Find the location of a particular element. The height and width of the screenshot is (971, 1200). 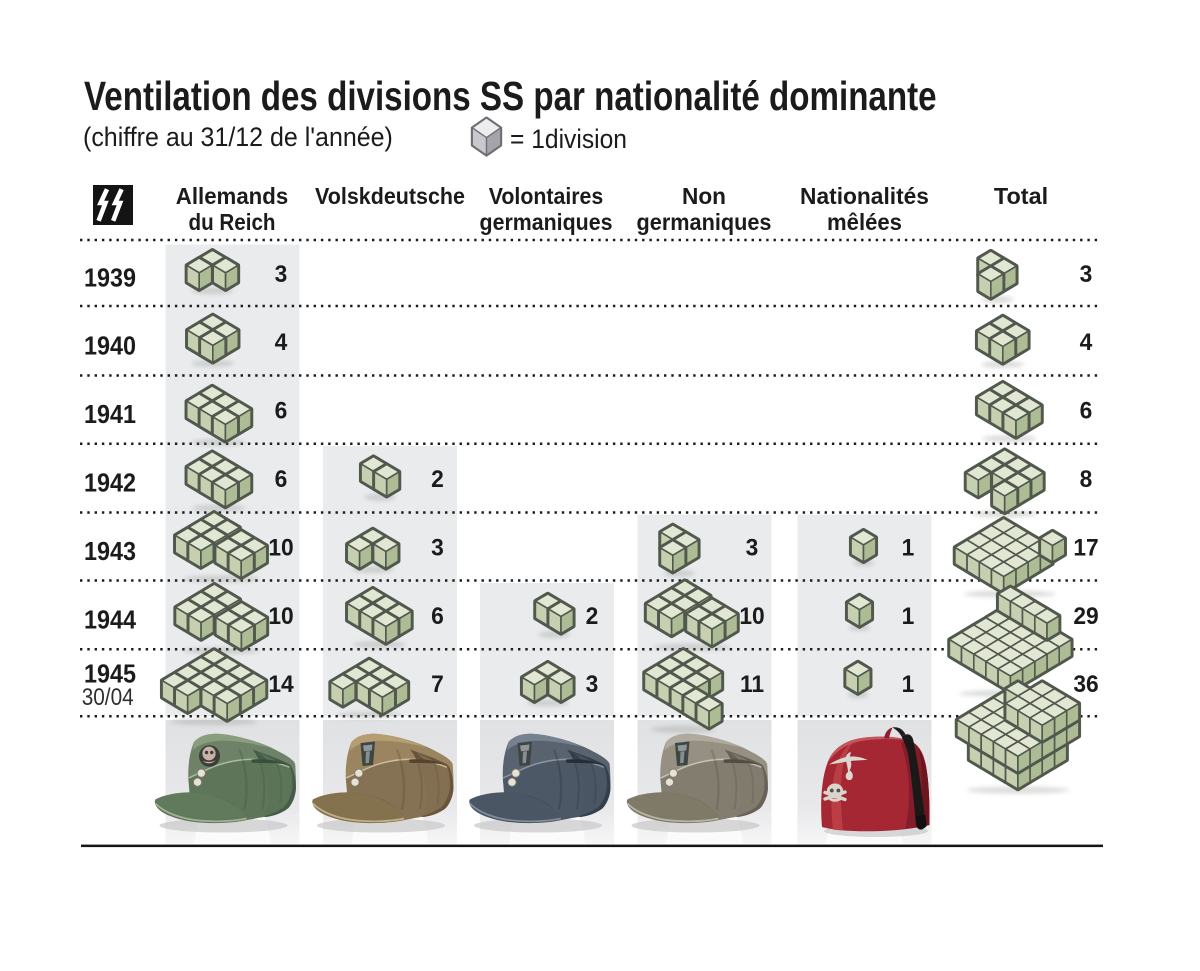

svg-text: Volontaires is located at coordinates (546, 196).